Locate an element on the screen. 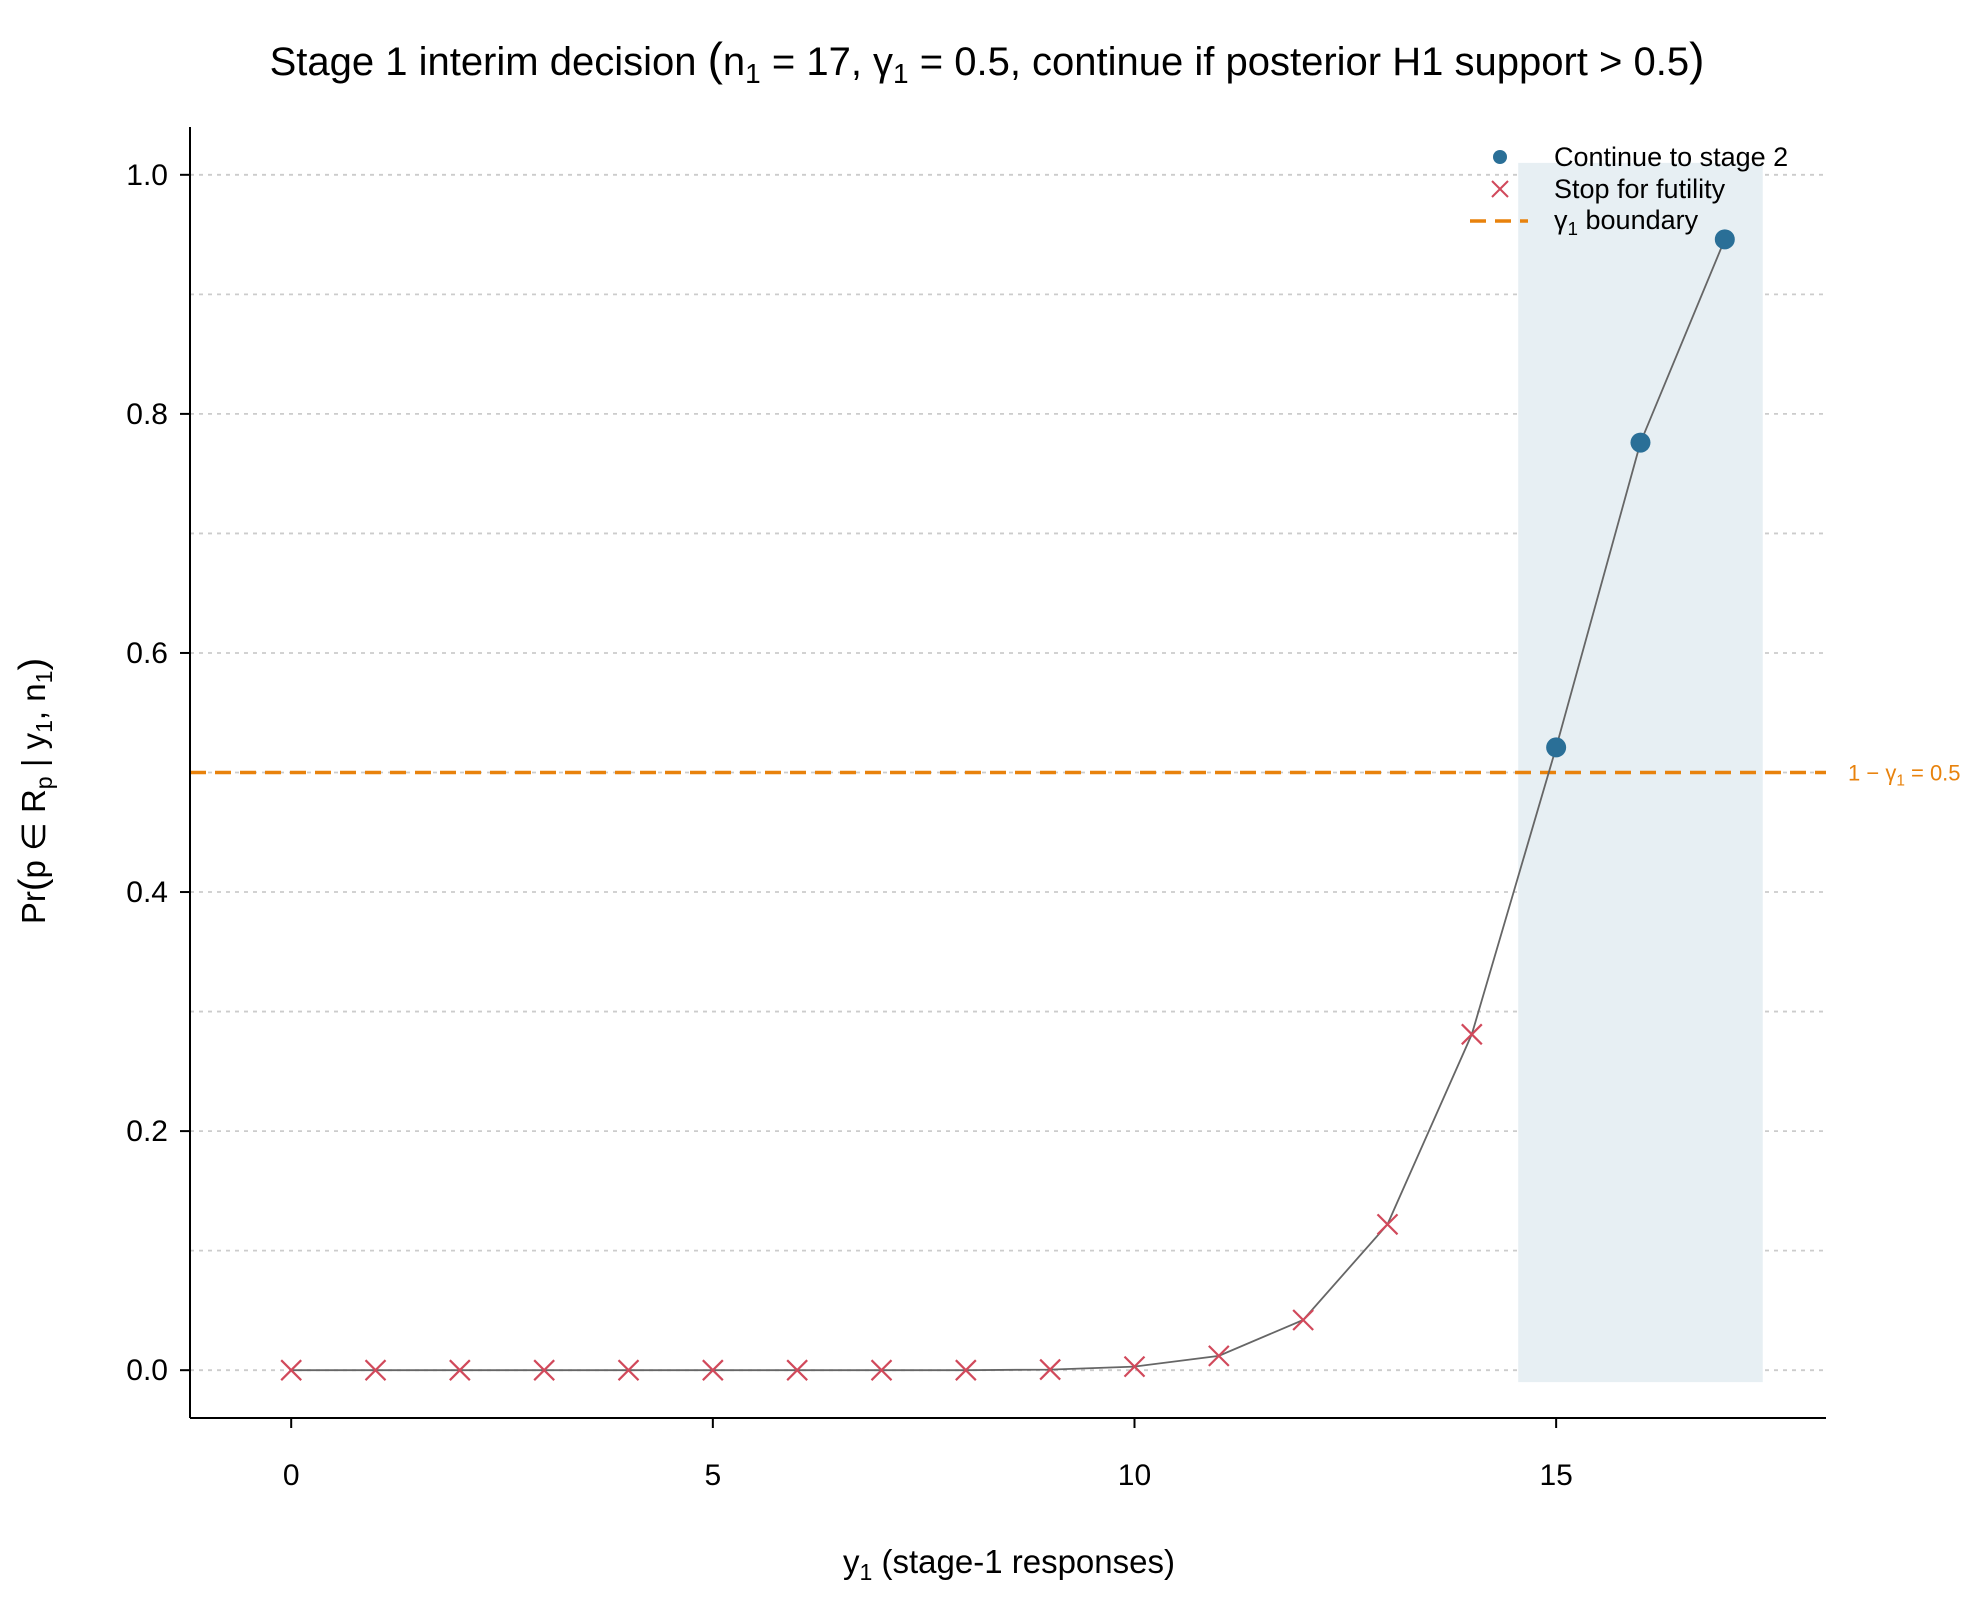 This screenshot has width=1975, height=1610. legend-stop-label: Stop for futility is located at coordinates (1640, 189).